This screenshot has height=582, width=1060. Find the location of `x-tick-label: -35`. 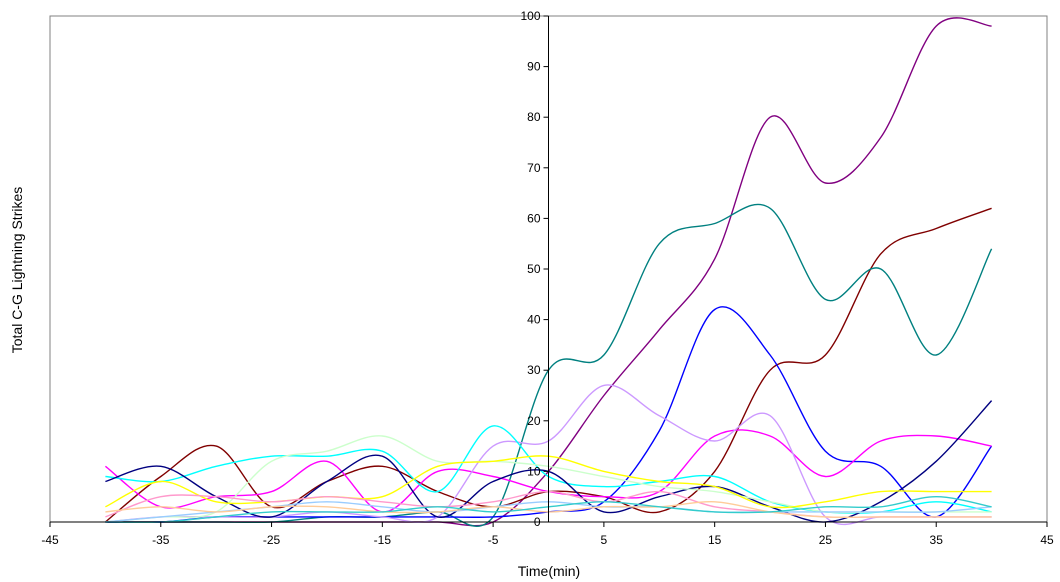

x-tick-label: -35 is located at coordinates (161, 540).